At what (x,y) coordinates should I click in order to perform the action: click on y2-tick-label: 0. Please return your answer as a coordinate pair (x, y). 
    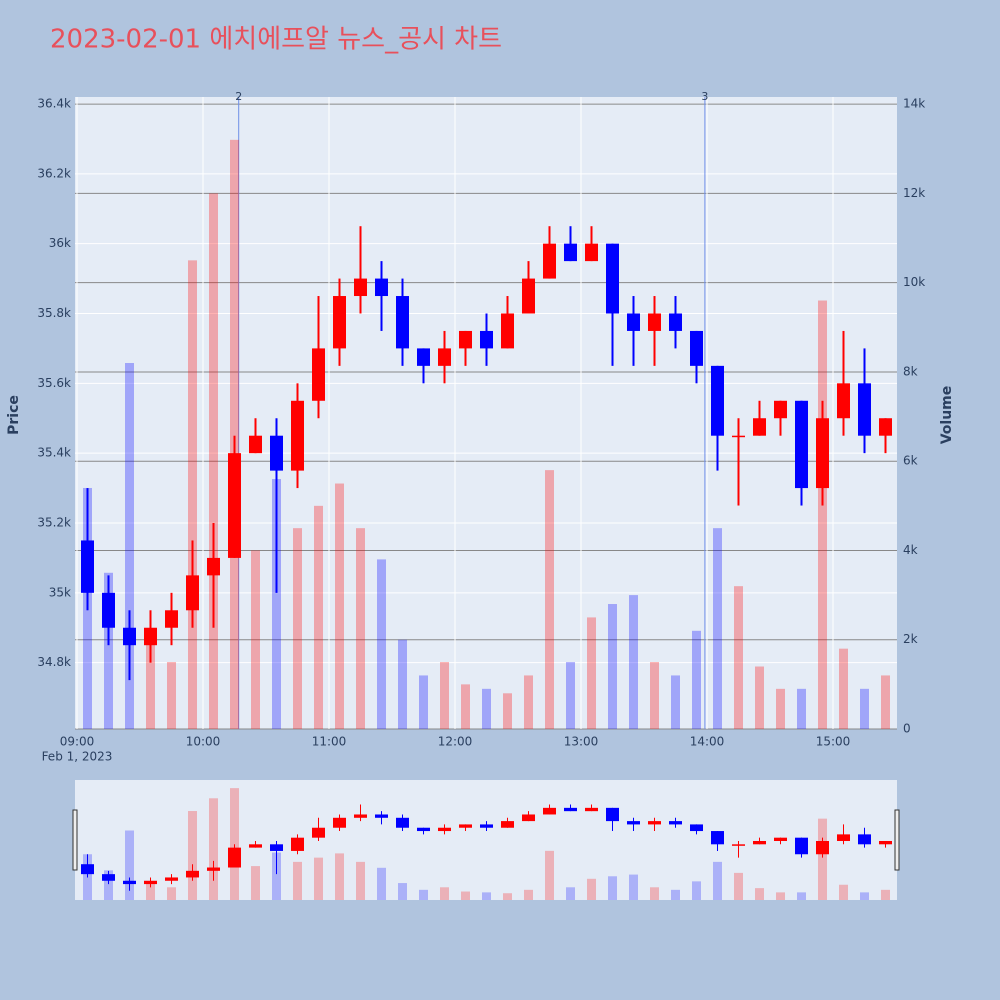
    Looking at the image, I should click on (907, 729).